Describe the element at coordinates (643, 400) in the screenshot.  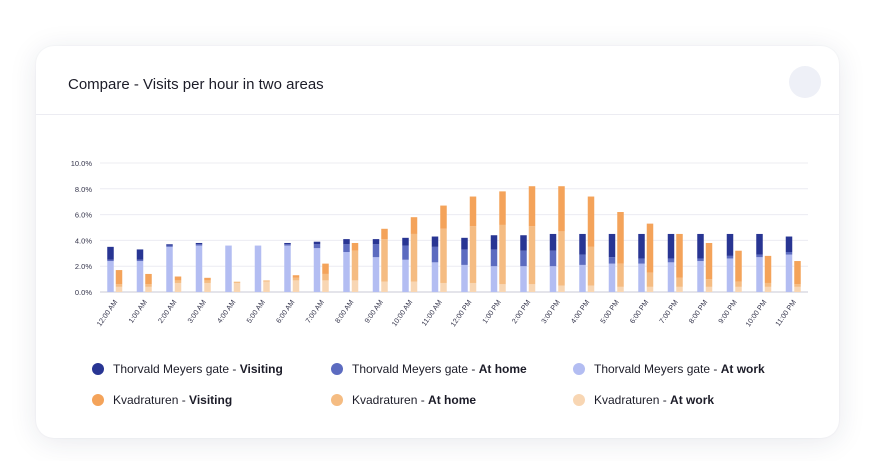
I see `legend-item: Kvadraturen - At work` at that location.